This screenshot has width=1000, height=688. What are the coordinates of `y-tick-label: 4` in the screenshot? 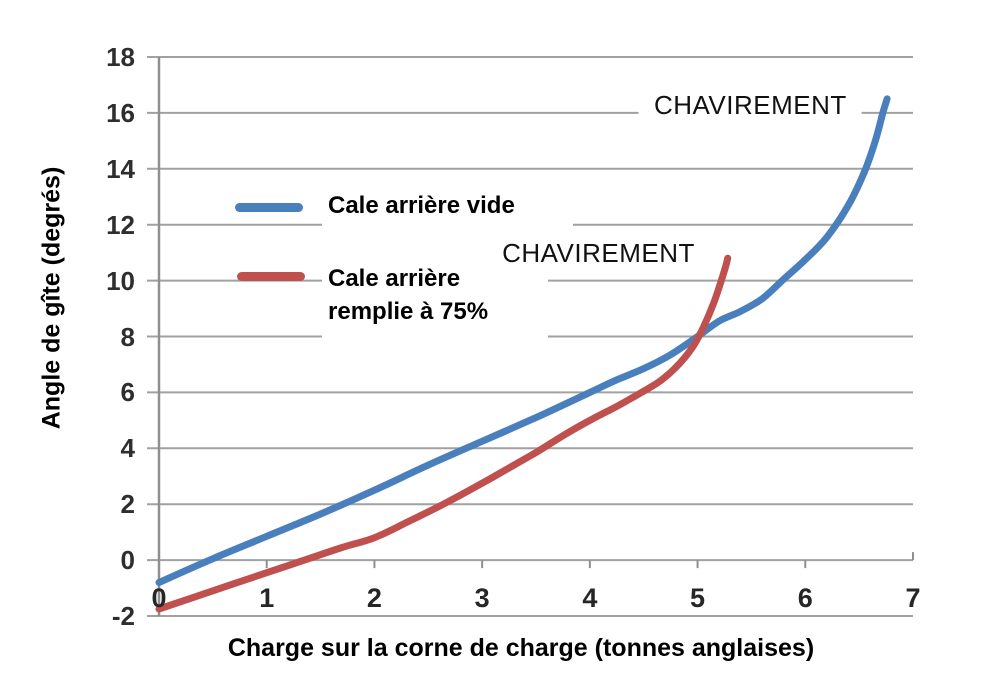 It's located at (127, 448).